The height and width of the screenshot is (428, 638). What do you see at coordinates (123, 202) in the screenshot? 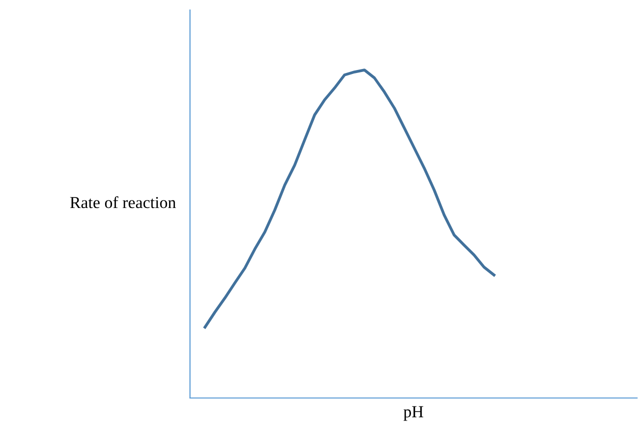
I see `y-axis-title: Rate of reaction` at bounding box center [123, 202].